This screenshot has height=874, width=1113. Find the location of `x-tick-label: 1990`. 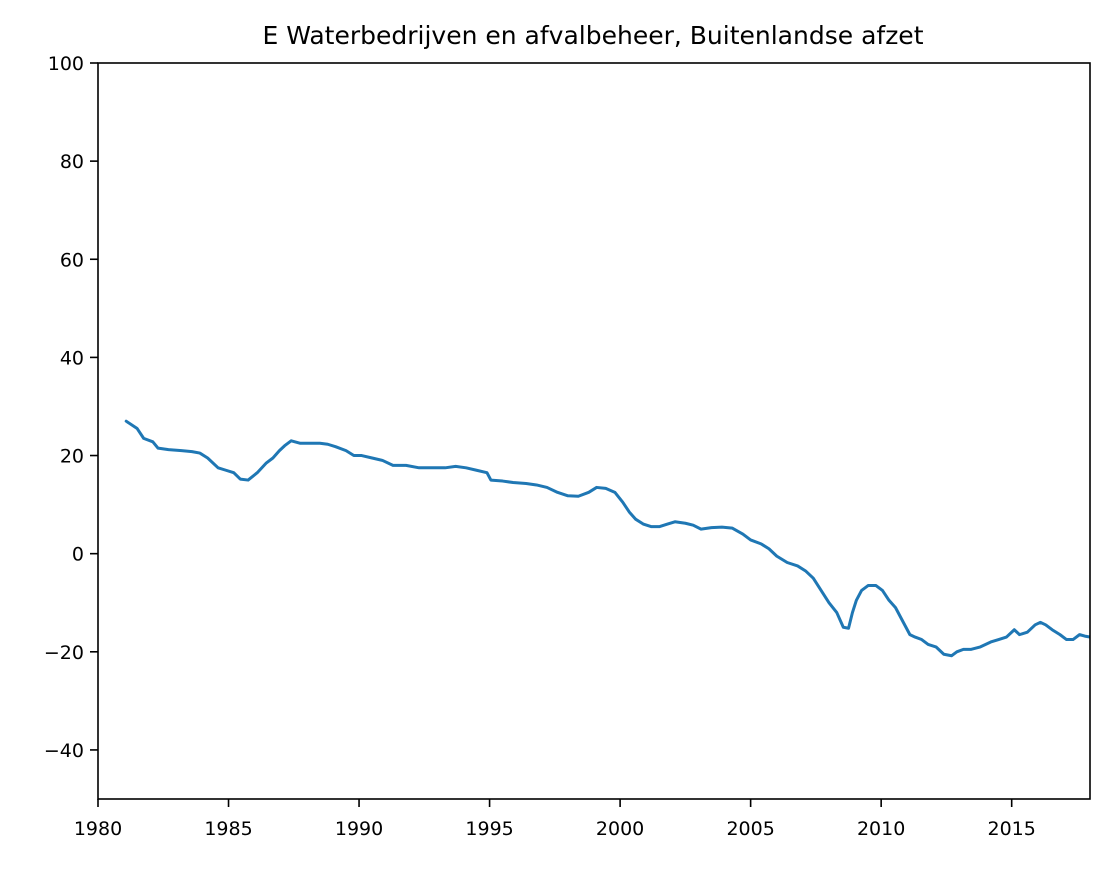

x-tick-label: 1990 is located at coordinates (359, 829).